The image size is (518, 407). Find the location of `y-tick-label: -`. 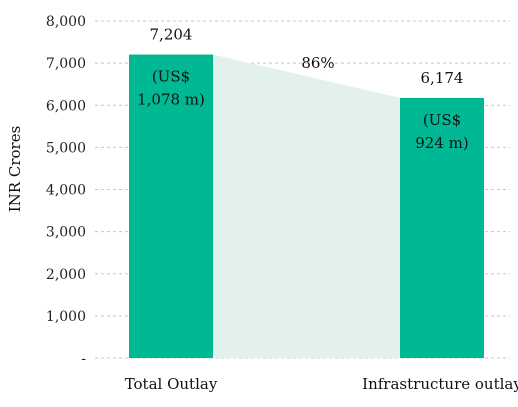

y-tick-label: - is located at coordinates (83, 359).